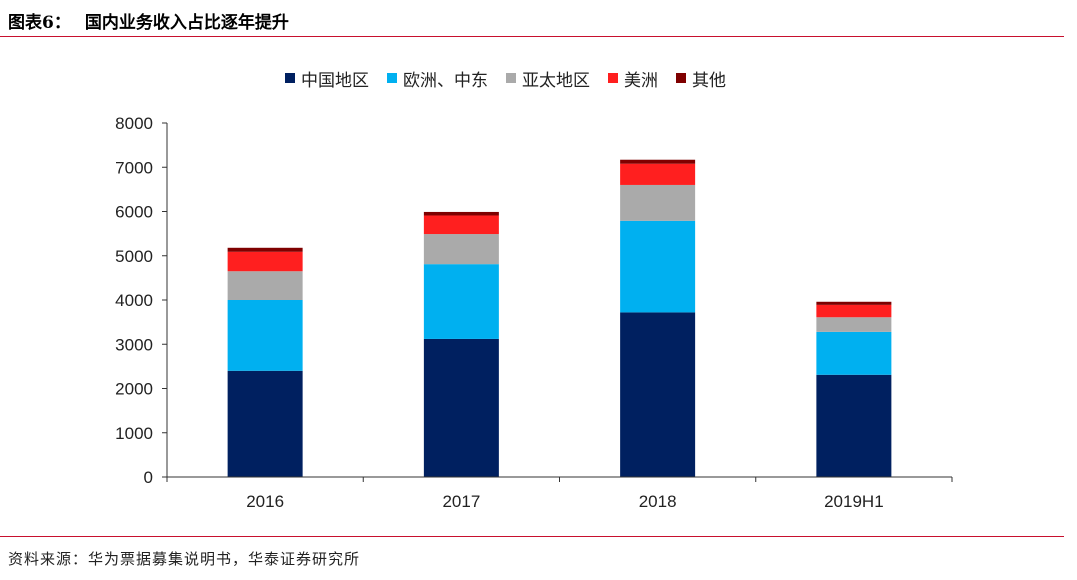  Describe the element at coordinates (461, 407) in the screenshot. I see `bar-segment-2017-s0` at that location.